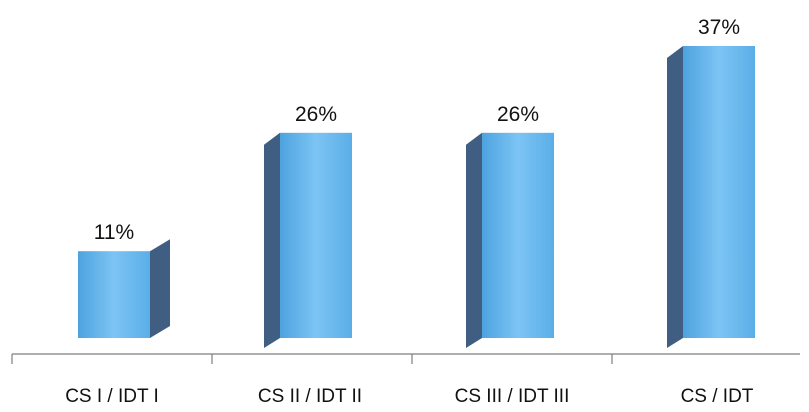  What do you see at coordinates (112, 396) in the screenshot?
I see `category-label: CS I / IDT I` at bounding box center [112, 396].